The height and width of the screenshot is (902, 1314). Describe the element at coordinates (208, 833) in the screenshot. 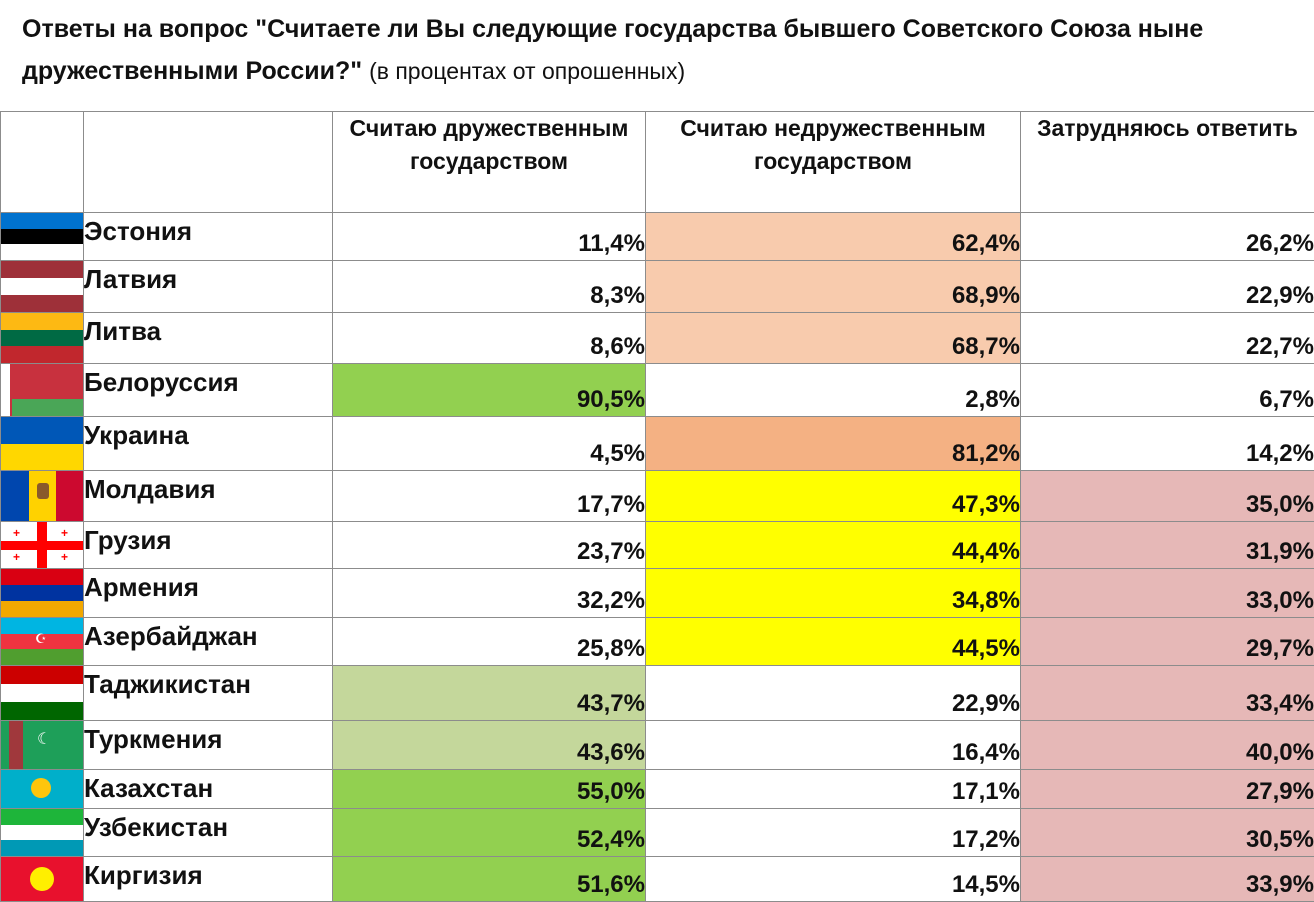

I see `country-name: Узбекистан` at that location.